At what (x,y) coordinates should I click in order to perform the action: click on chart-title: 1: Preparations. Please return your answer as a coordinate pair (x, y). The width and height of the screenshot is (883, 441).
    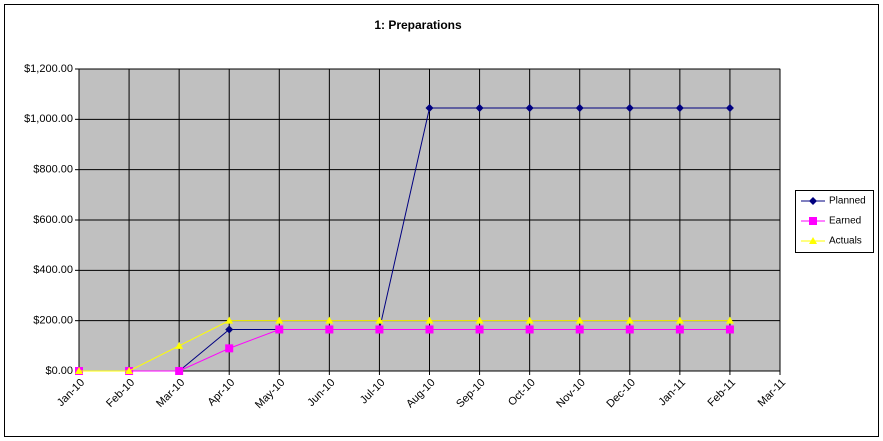
    Looking at the image, I should click on (418, 25).